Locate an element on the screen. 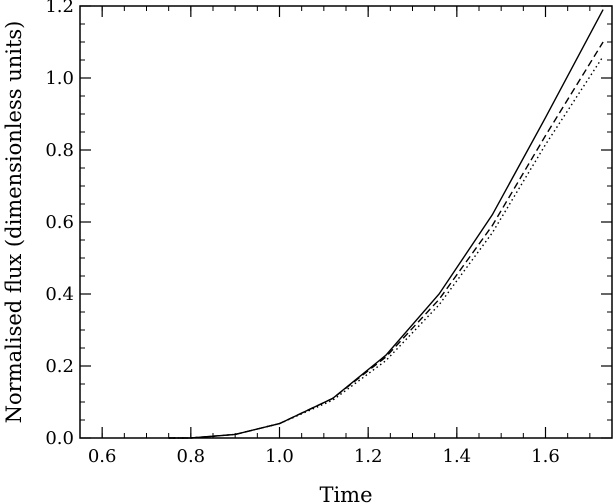 The image size is (616, 504). y-tick-label: 0.6 is located at coordinates (59, 222).